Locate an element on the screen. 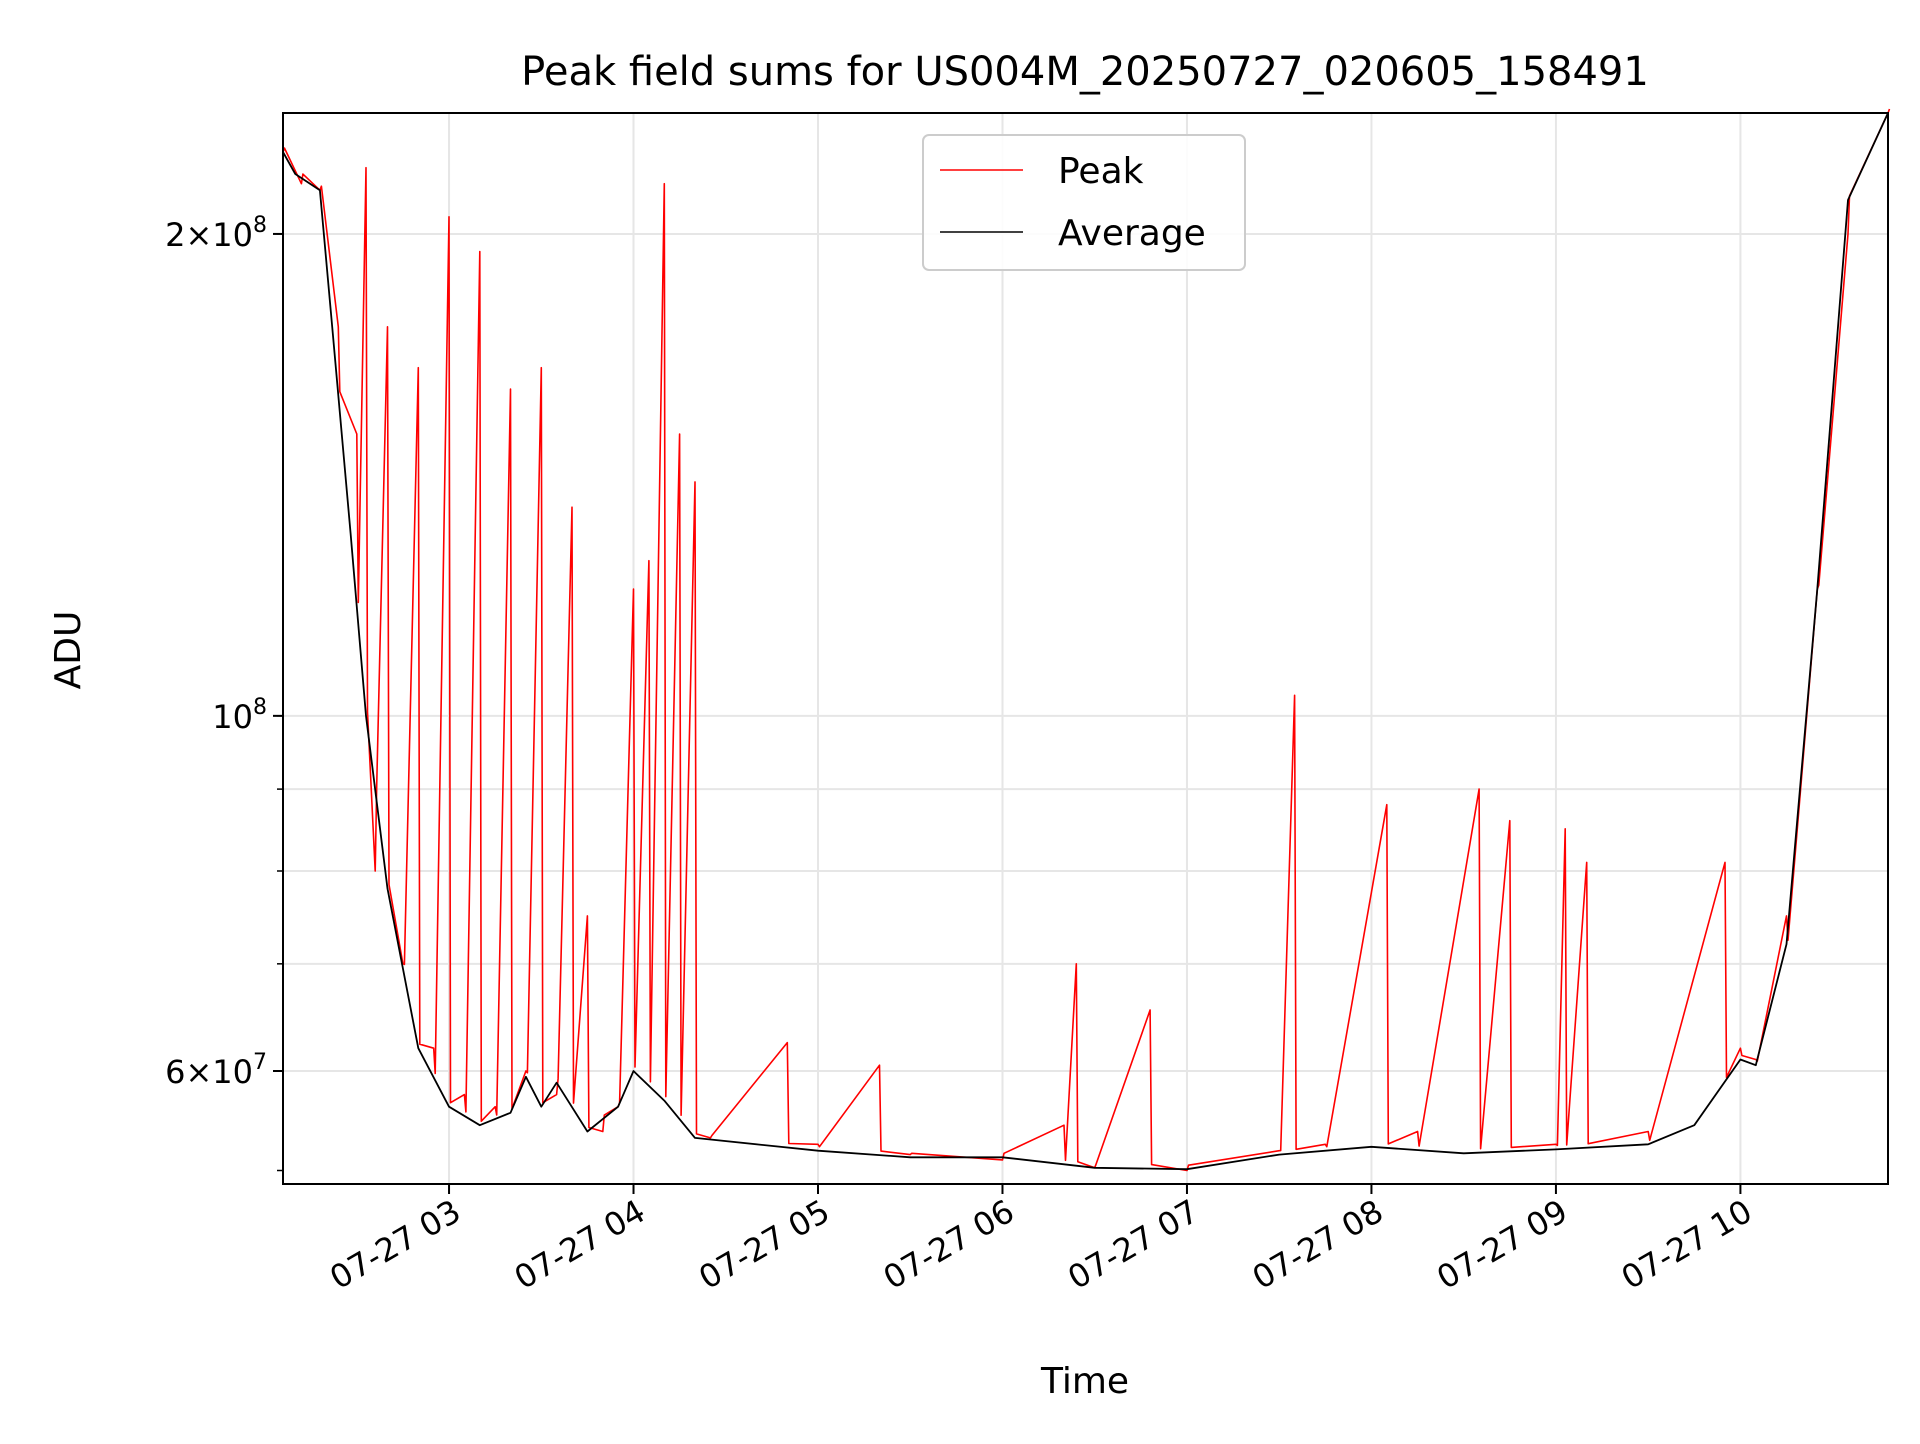 This screenshot has height=1444, width=1920. legend: Peak Average is located at coordinates (1084, 202).